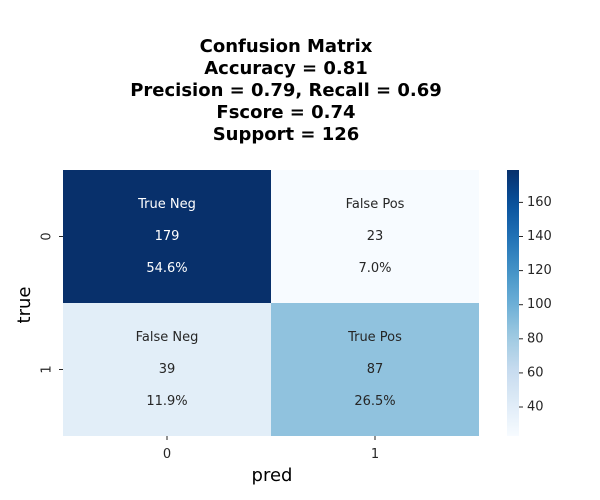  What do you see at coordinates (24, 305) in the screenshot?
I see `y-axis-label: true` at bounding box center [24, 305].